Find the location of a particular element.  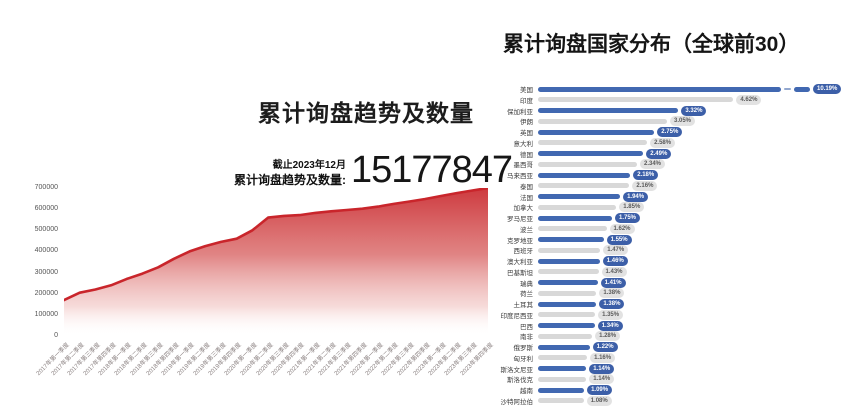

country-label: 土耳其 is located at coordinates (523, 305).